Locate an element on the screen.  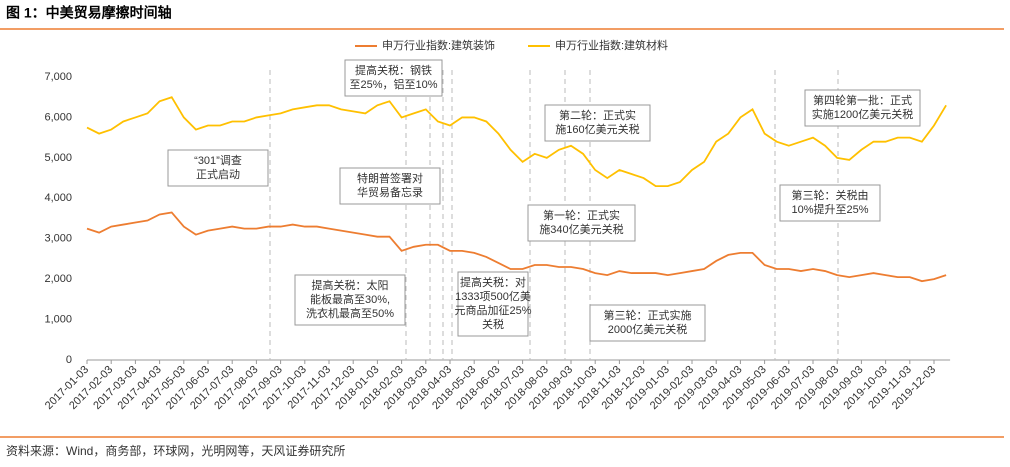
annotation-text: 华贸易备忘录 is located at coordinates (390, 192).